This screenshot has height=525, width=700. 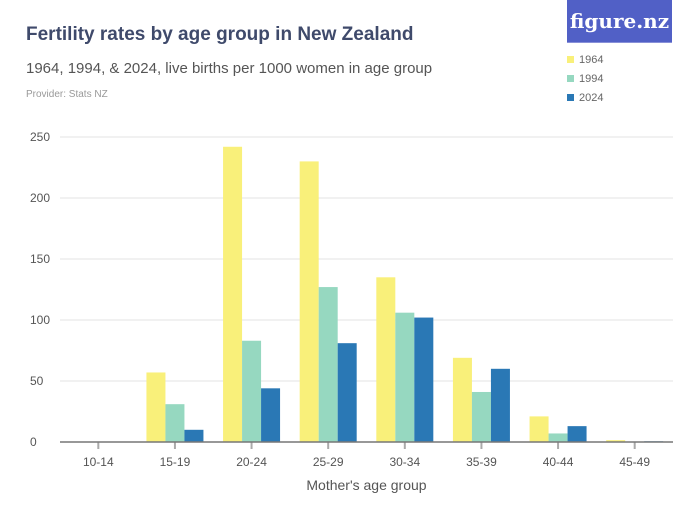 I want to click on y-tick-label: 0, so click(x=33, y=442).